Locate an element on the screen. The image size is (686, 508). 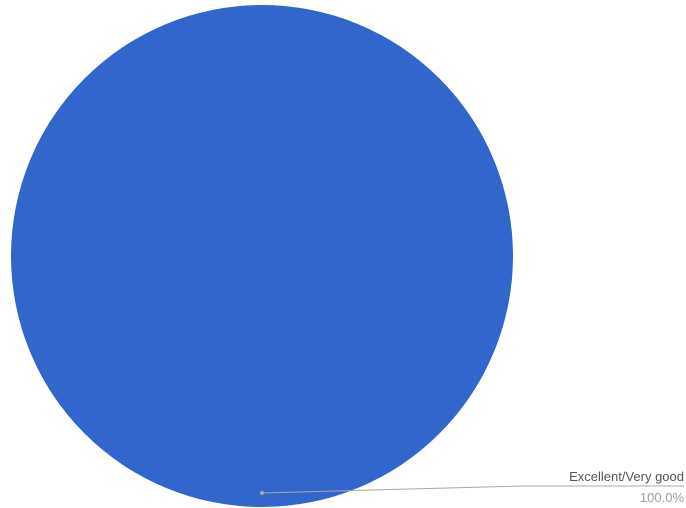
slice-callout: Excellent/Very good 100.0% is located at coordinates (472, 487).